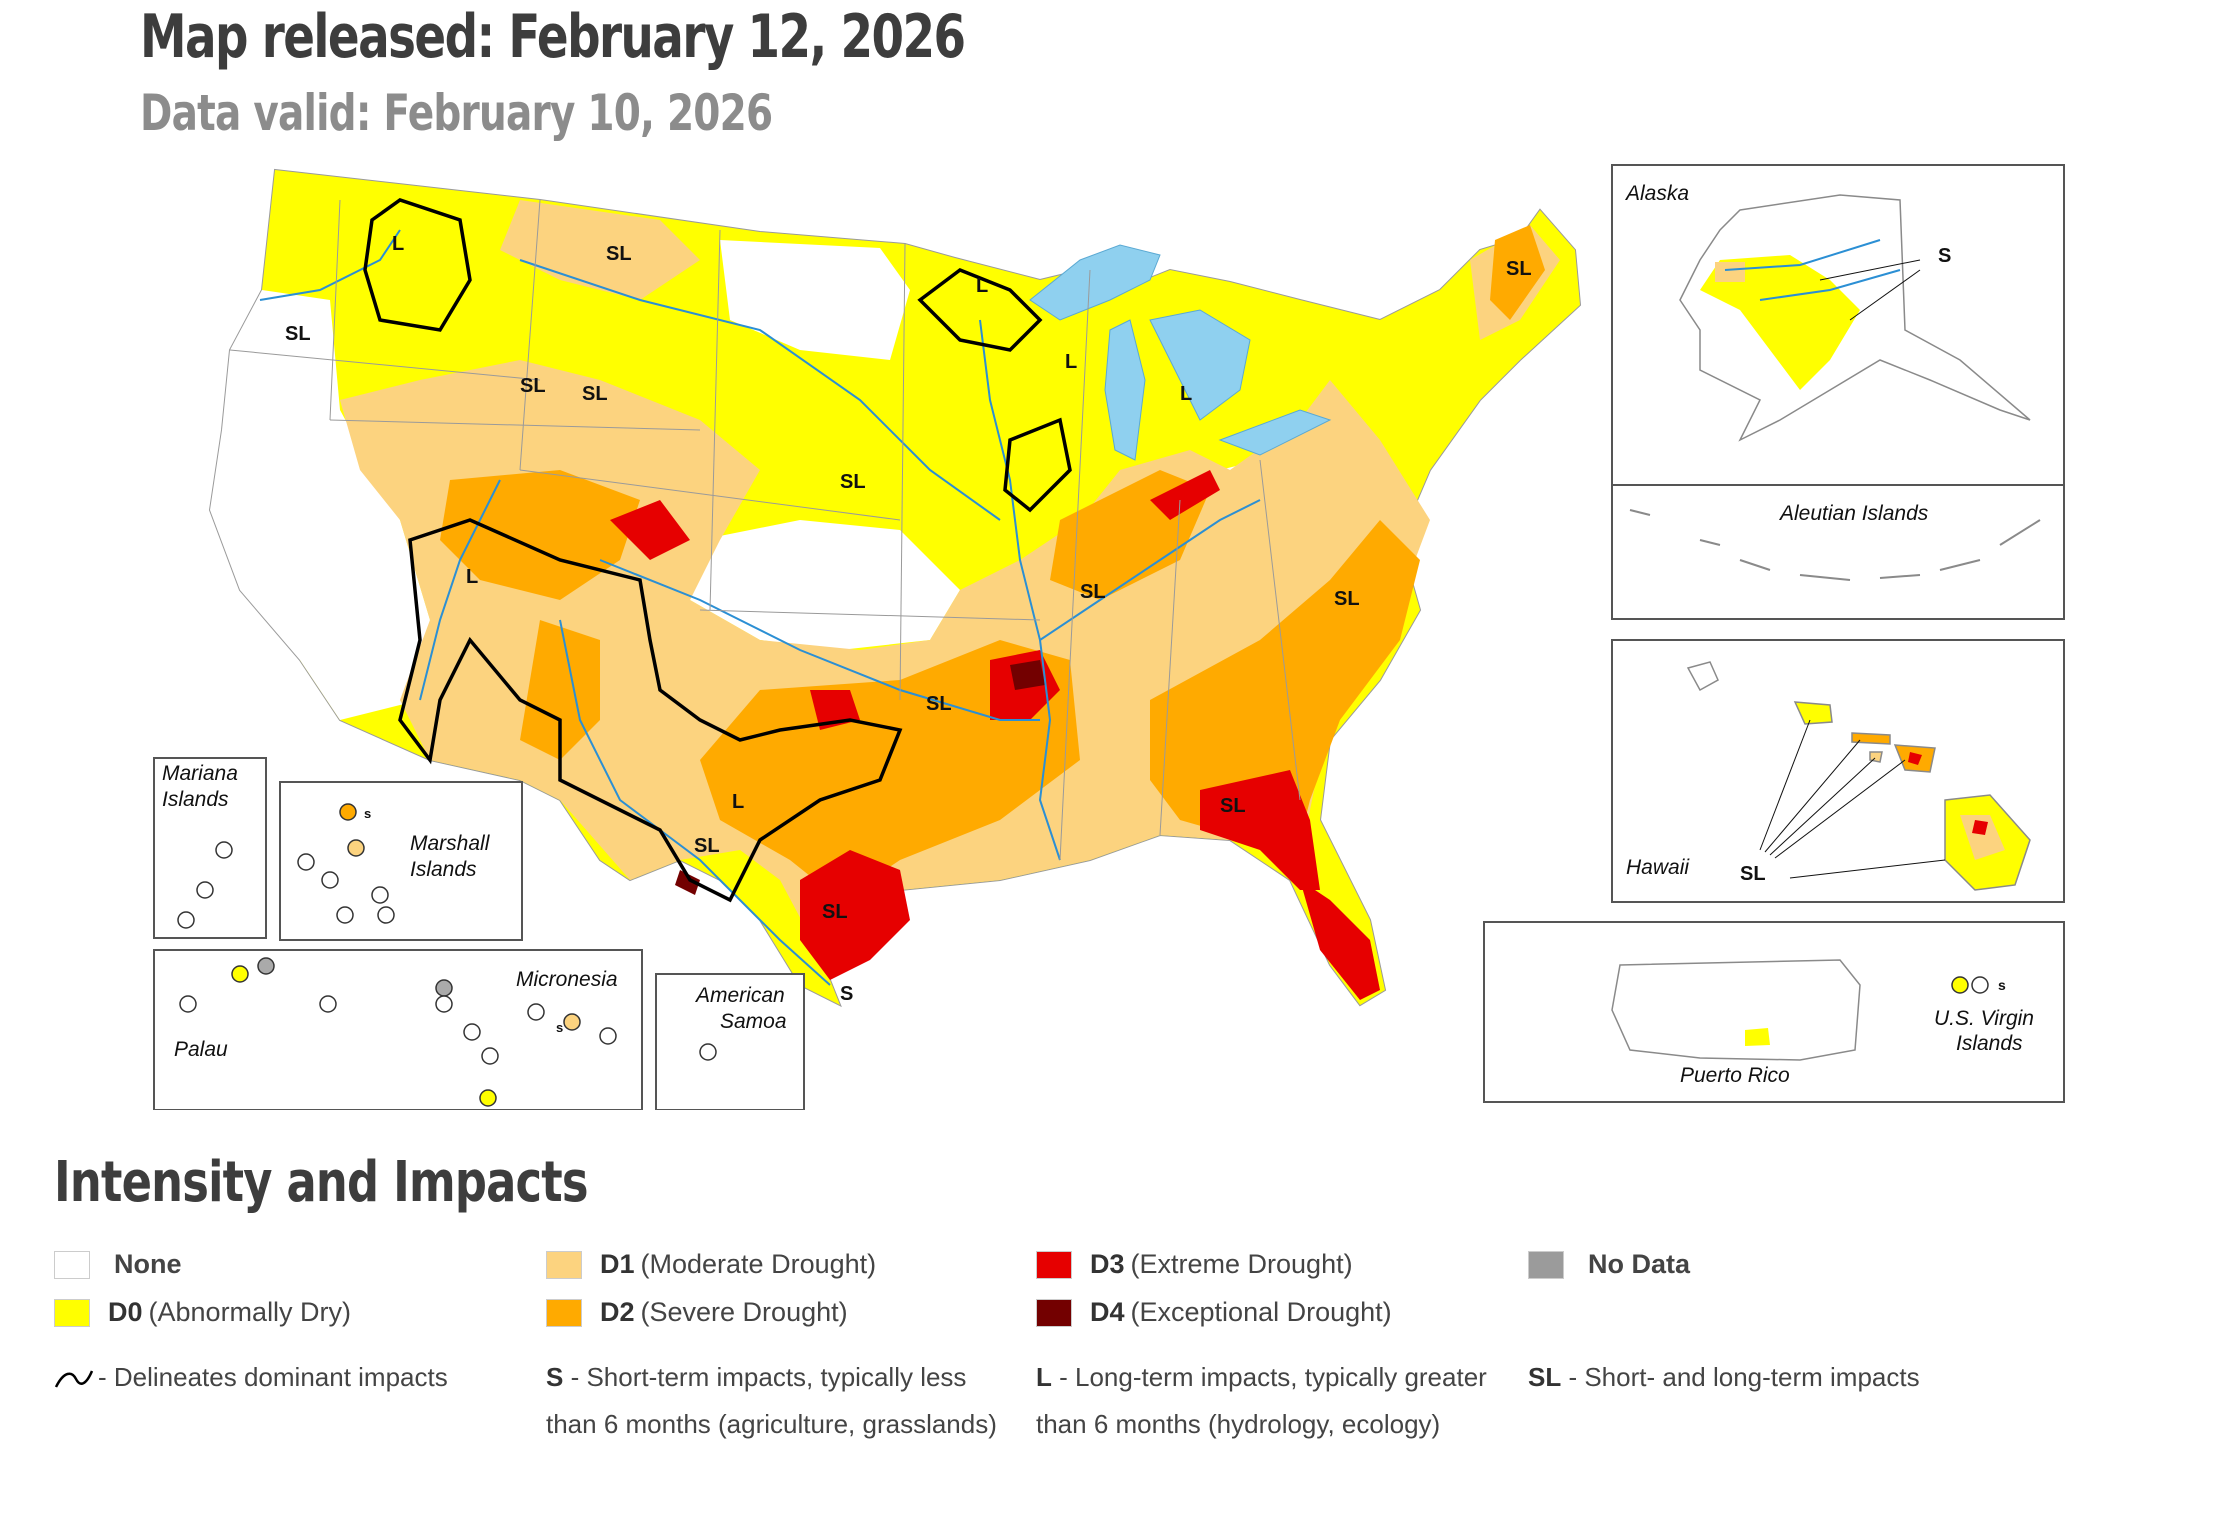 The image size is (2220, 1520). What do you see at coordinates (1107, 1312) in the screenshot?
I see `legend-code: D4` at bounding box center [1107, 1312].